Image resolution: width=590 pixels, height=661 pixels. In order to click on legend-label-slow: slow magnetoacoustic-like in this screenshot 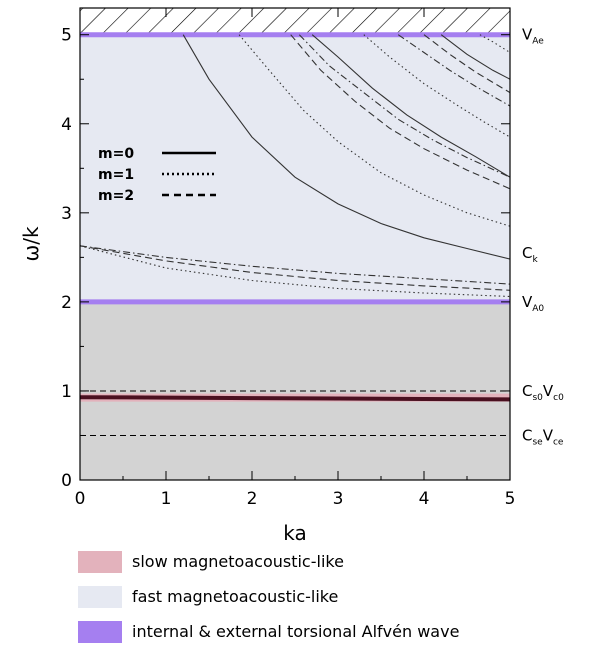, I will do `click(238, 561)`.